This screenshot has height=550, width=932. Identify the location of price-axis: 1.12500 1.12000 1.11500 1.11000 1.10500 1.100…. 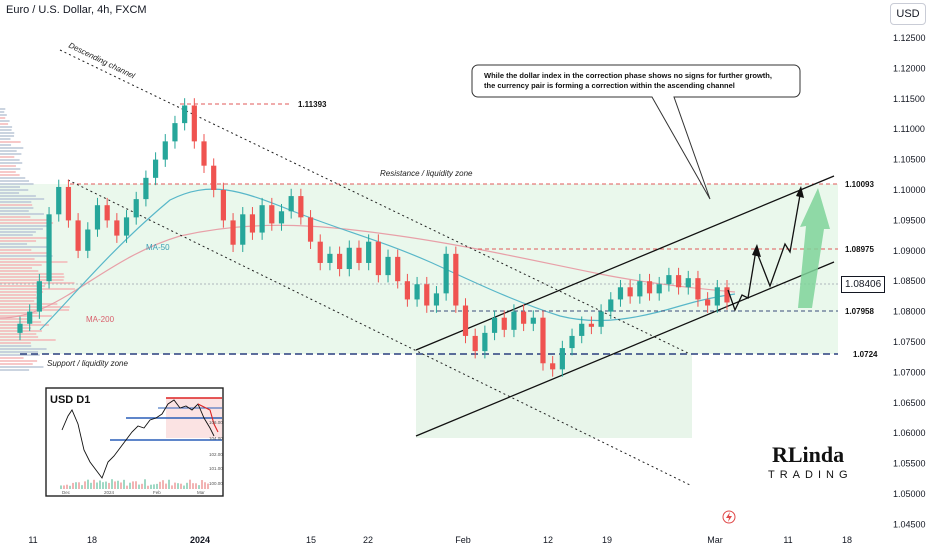
(909, 281).